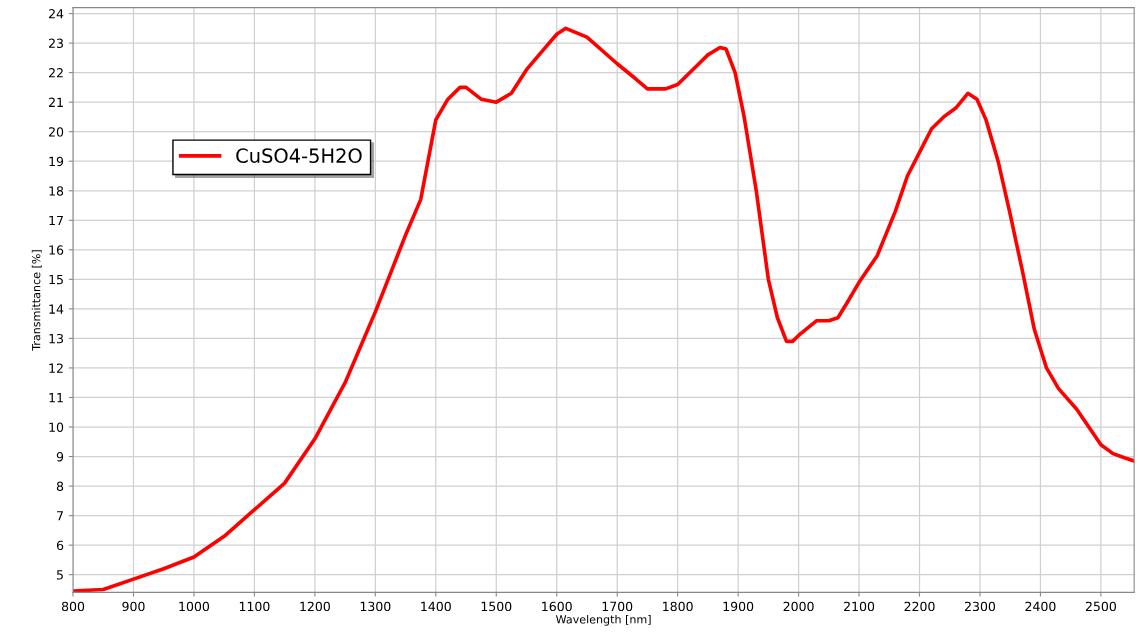 The height and width of the screenshot is (637, 1141). I want to click on y-tick-label: 12, so click(56, 368).